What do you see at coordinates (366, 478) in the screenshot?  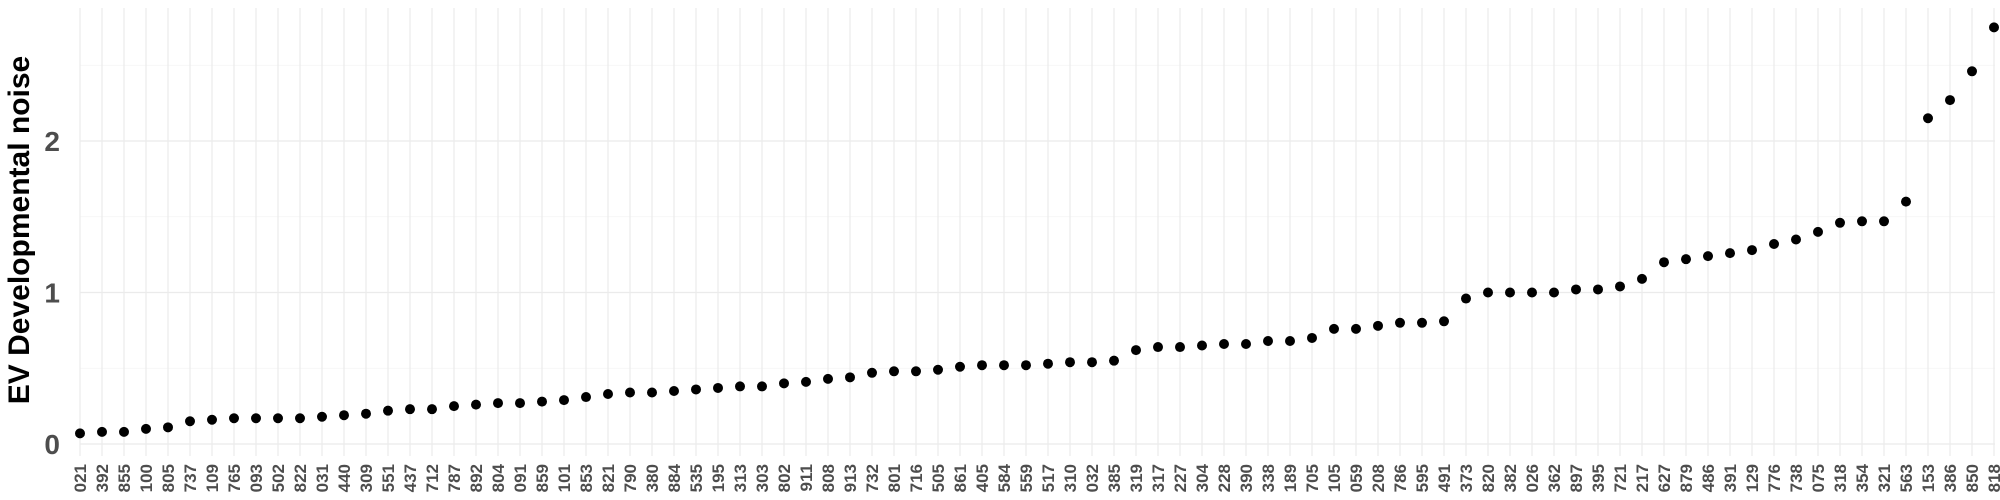 I see `x-tick-label: 309` at bounding box center [366, 478].